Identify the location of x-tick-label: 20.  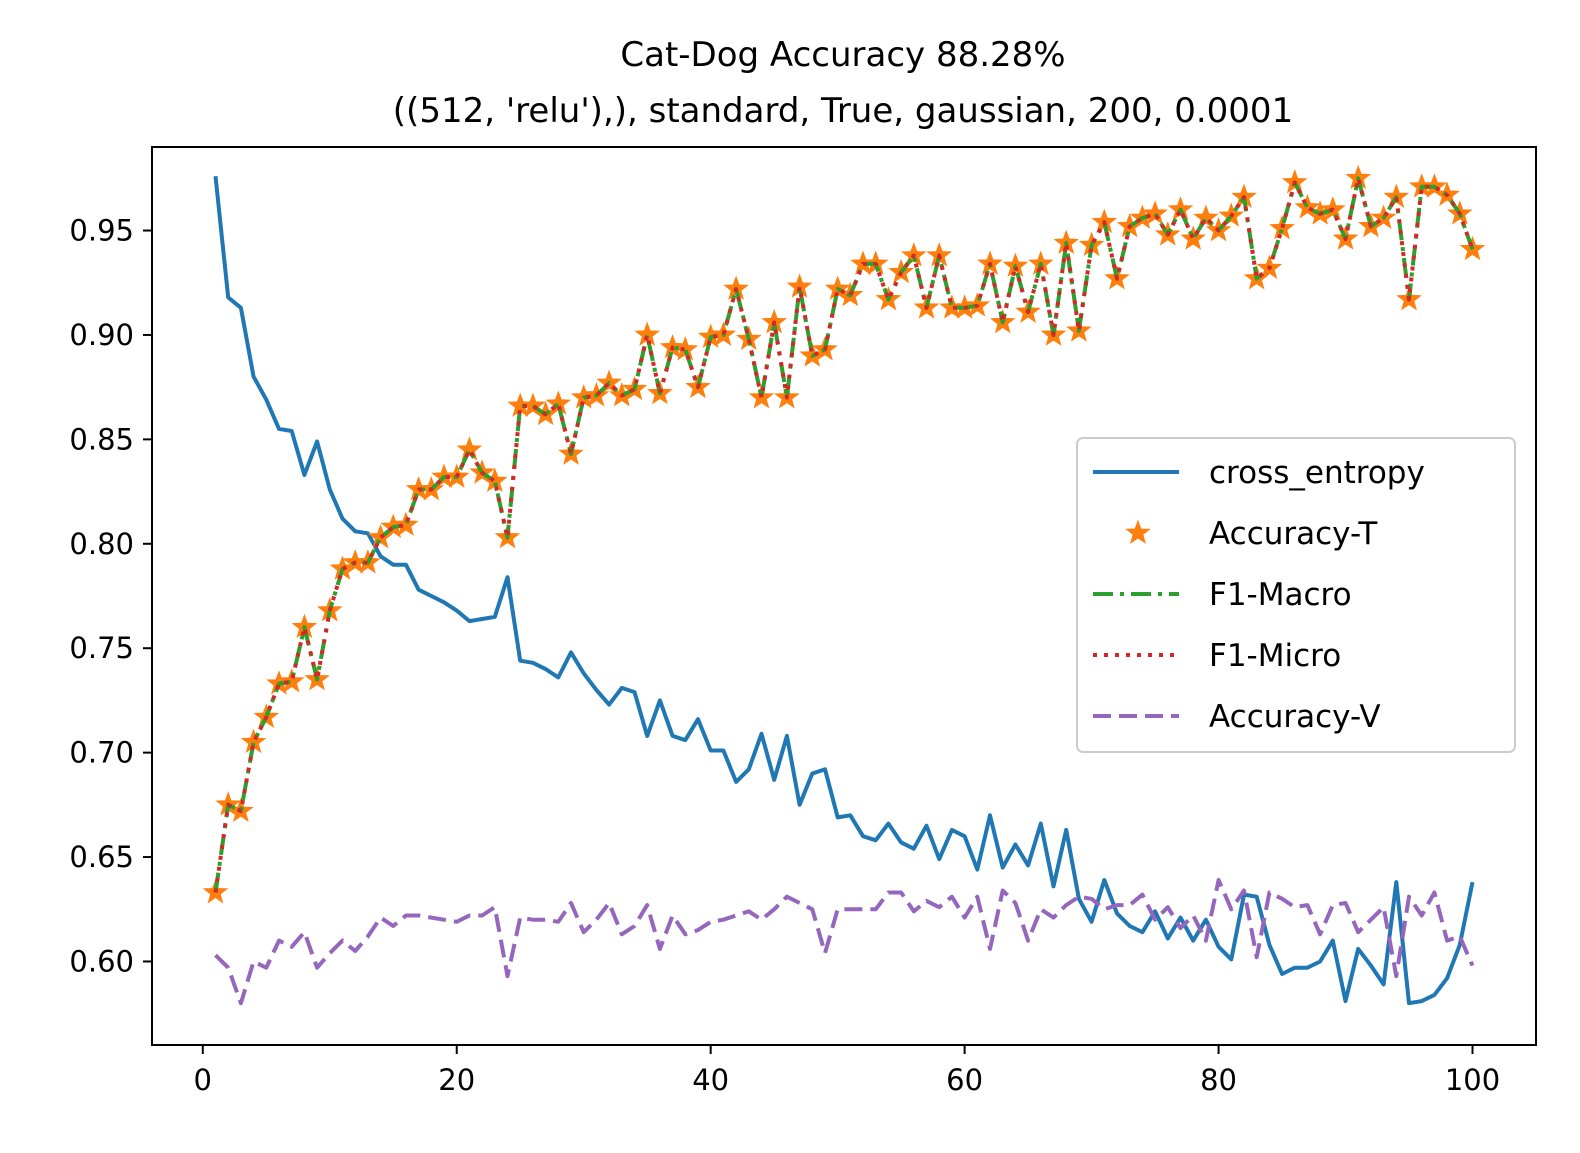
(456, 1080).